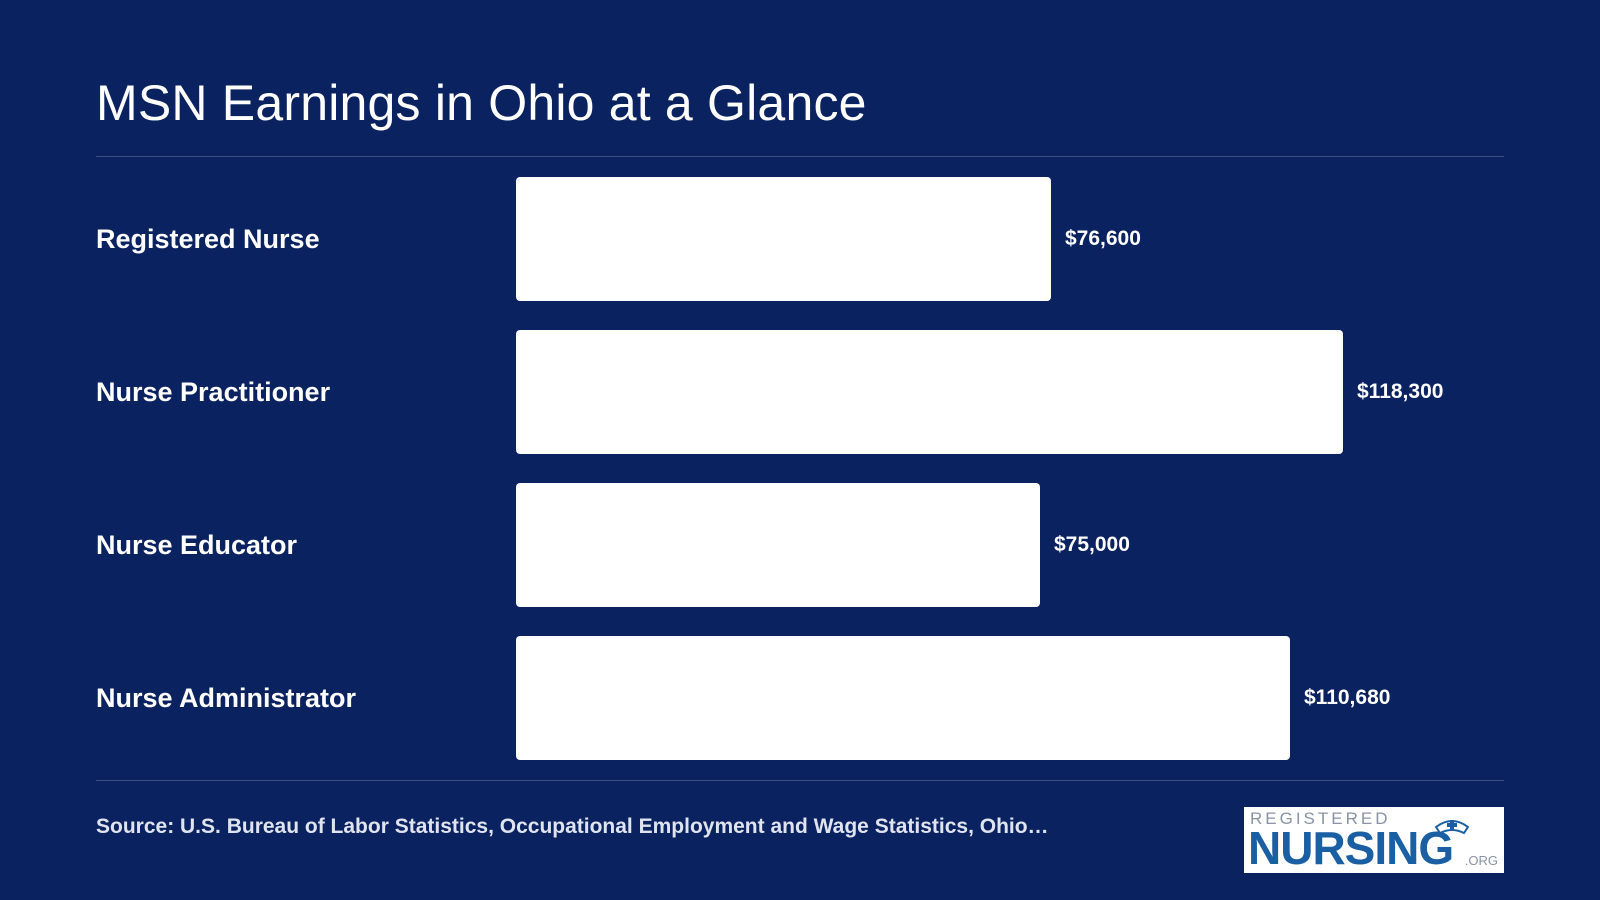 Image resolution: width=1600 pixels, height=900 pixels. What do you see at coordinates (800, 156) in the screenshot?
I see `top-divider` at bounding box center [800, 156].